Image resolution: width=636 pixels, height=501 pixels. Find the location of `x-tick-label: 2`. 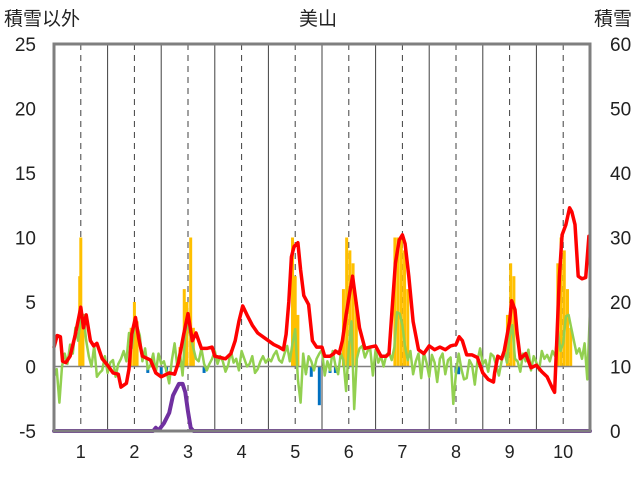

x-tick-label: 2 is located at coordinates (134, 452).